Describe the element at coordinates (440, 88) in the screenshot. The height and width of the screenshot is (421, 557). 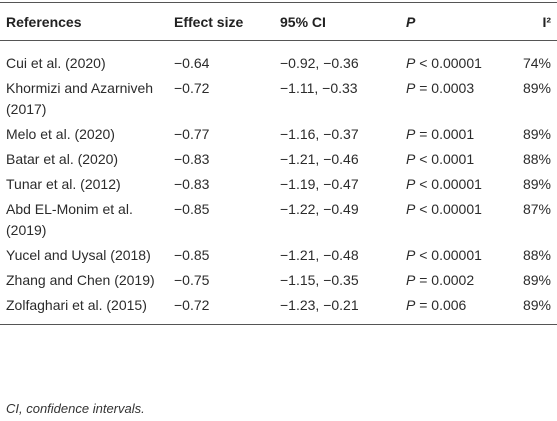
I see `table-cell: P = 0.0003` at that location.